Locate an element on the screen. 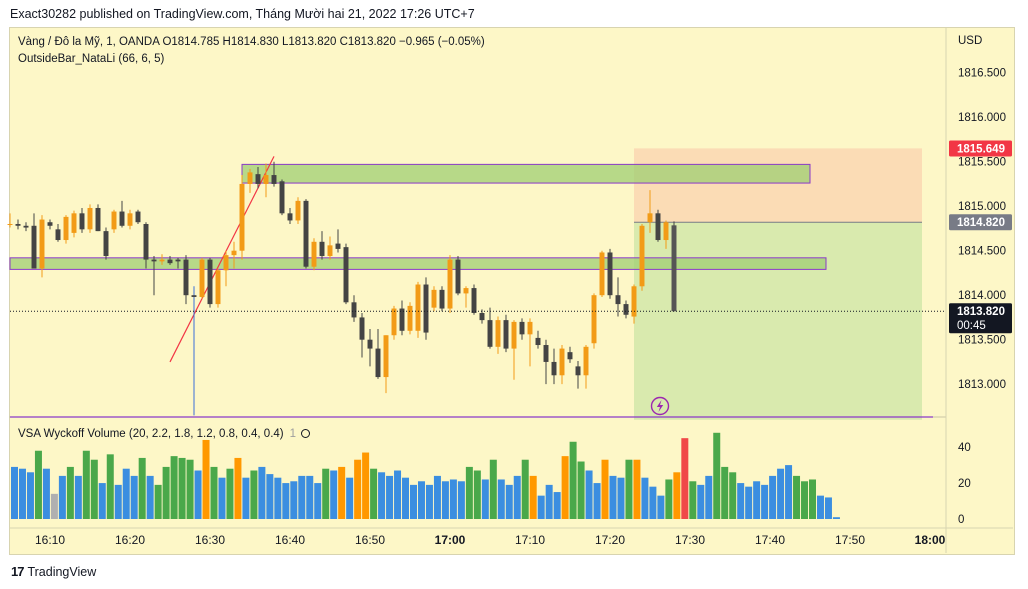 This screenshot has width=1028, height=589. price-badge-label: 1813.820 is located at coordinates (981, 312).